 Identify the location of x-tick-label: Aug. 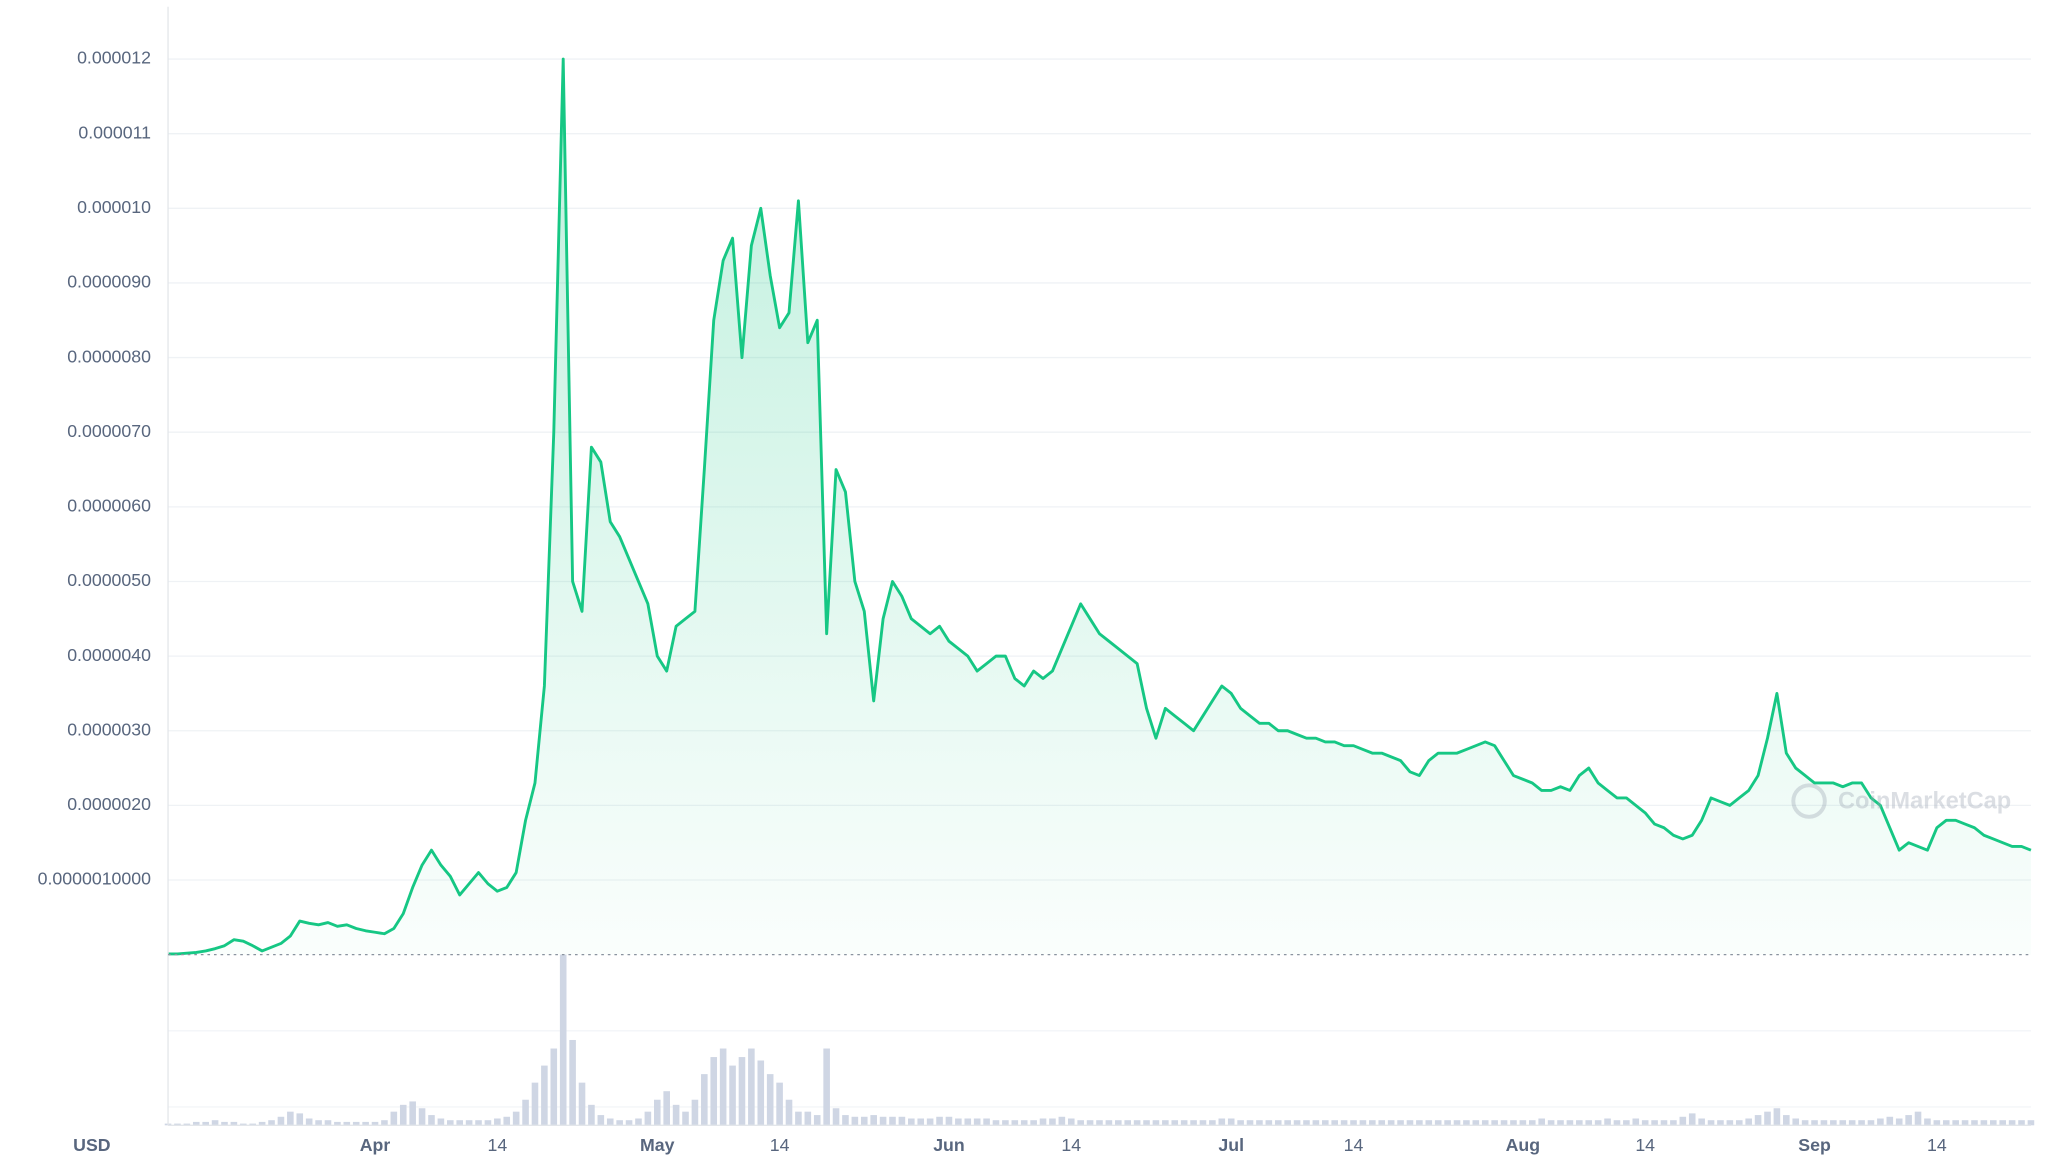
(1523, 1145).